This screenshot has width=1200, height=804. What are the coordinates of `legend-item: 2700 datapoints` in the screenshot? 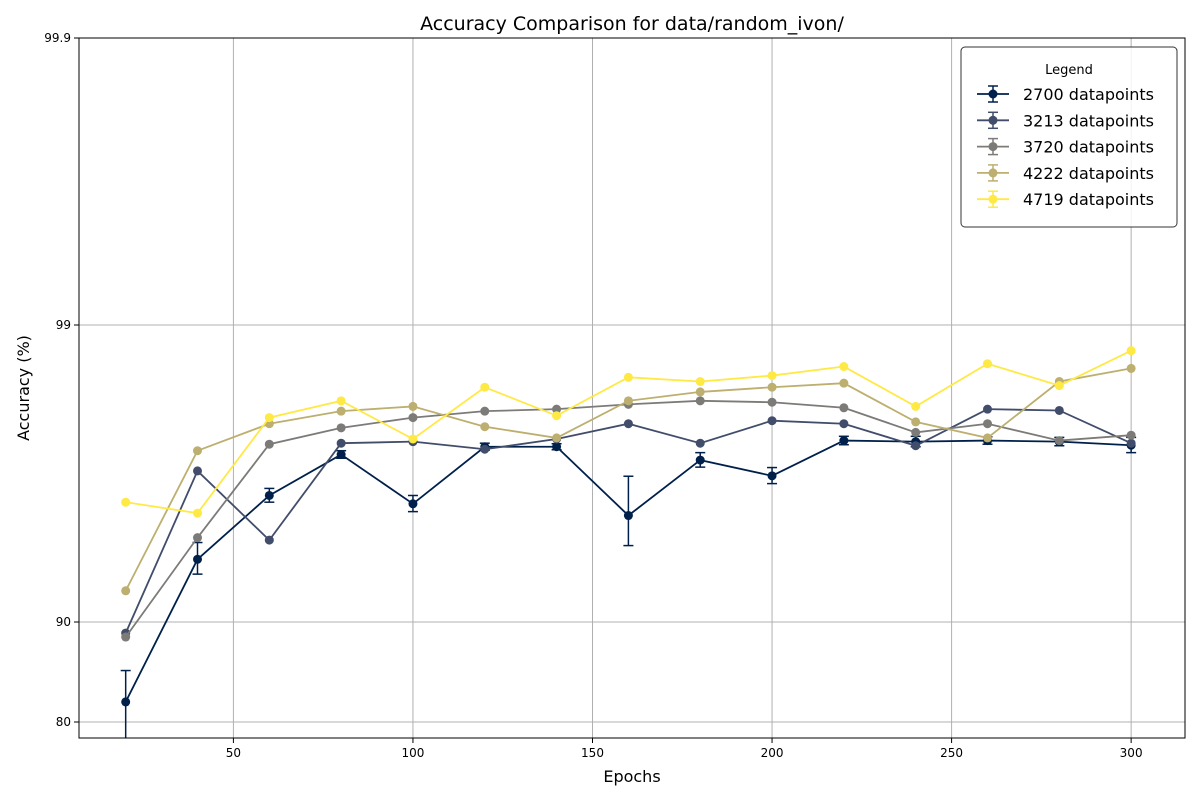 It's located at (1065, 94).